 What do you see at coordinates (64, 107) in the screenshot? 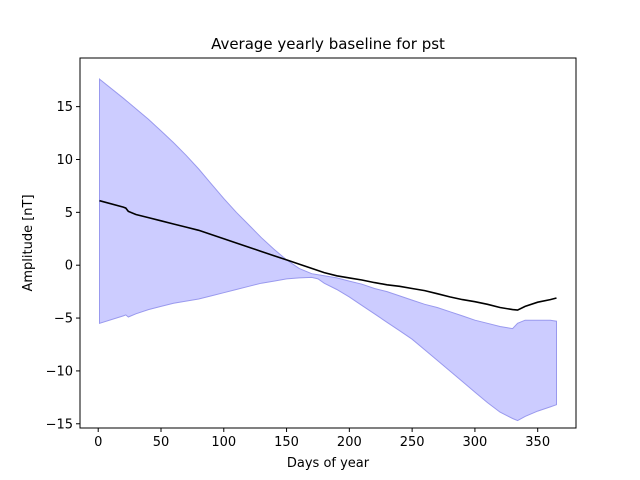
I see `y-tick-label: 15` at bounding box center [64, 107].